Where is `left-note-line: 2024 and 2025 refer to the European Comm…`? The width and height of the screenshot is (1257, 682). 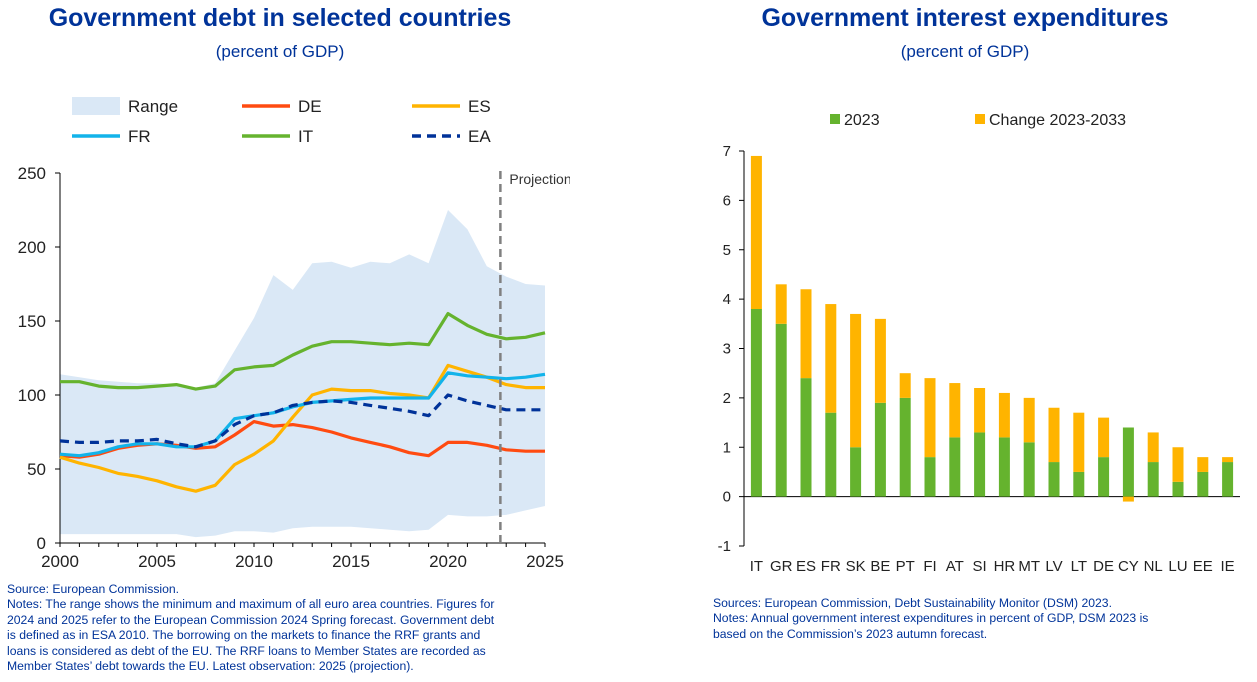
left-note-line: 2024 and 2025 refer to the European Comm… is located at coordinates (251, 619).